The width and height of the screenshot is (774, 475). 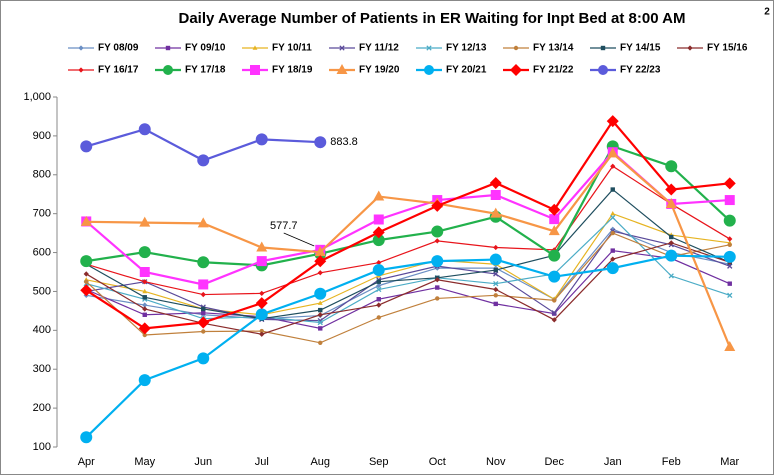 What do you see at coordinates (292, 48) in the screenshot?
I see `legend-label: FY 10/11` at bounding box center [292, 48].